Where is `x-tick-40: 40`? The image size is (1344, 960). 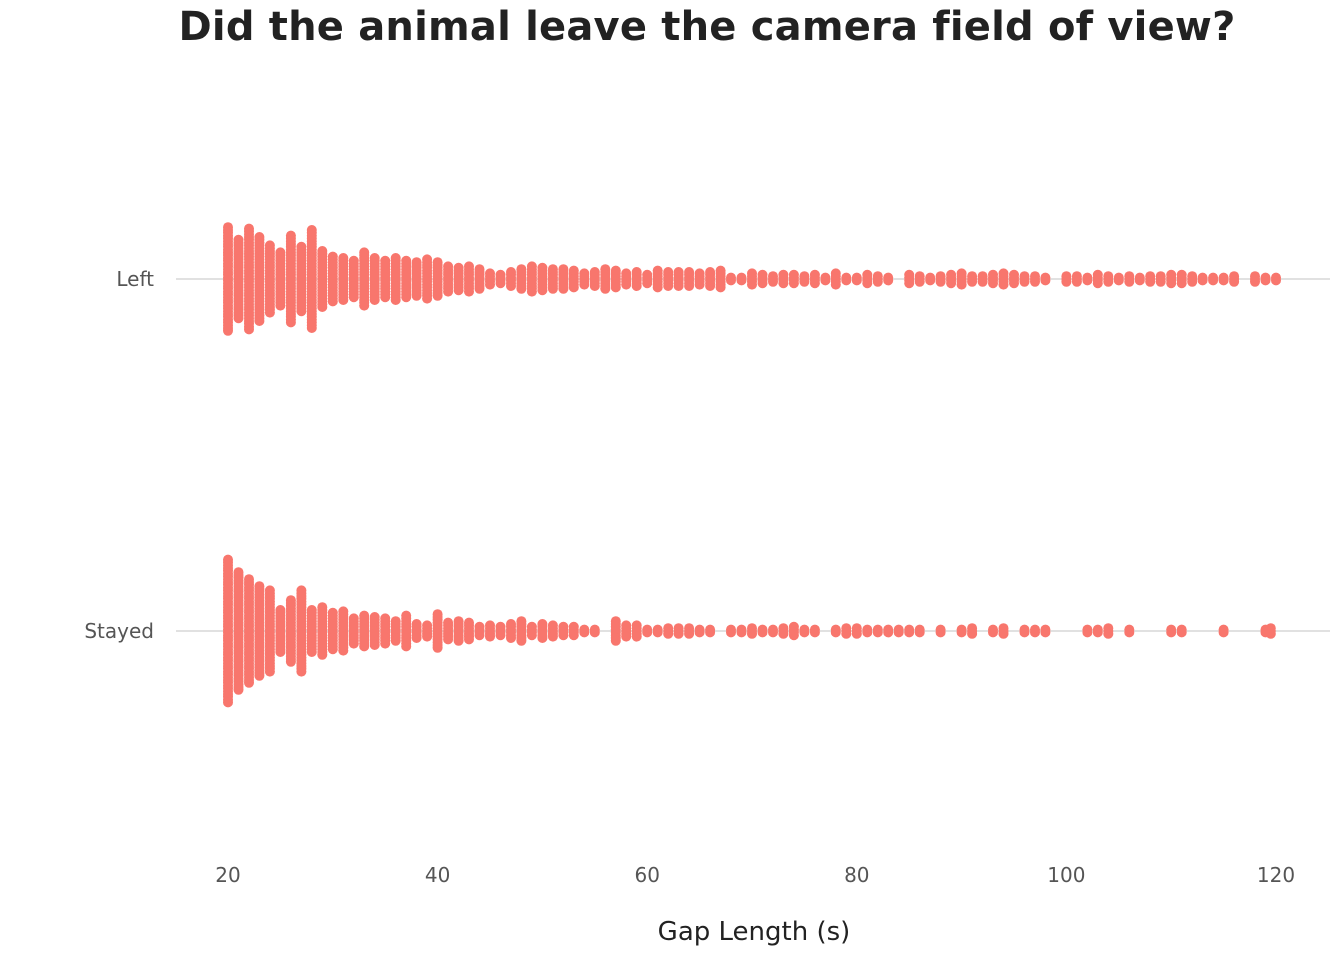
x-tick-40: 40 is located at coordinates (437, 875).